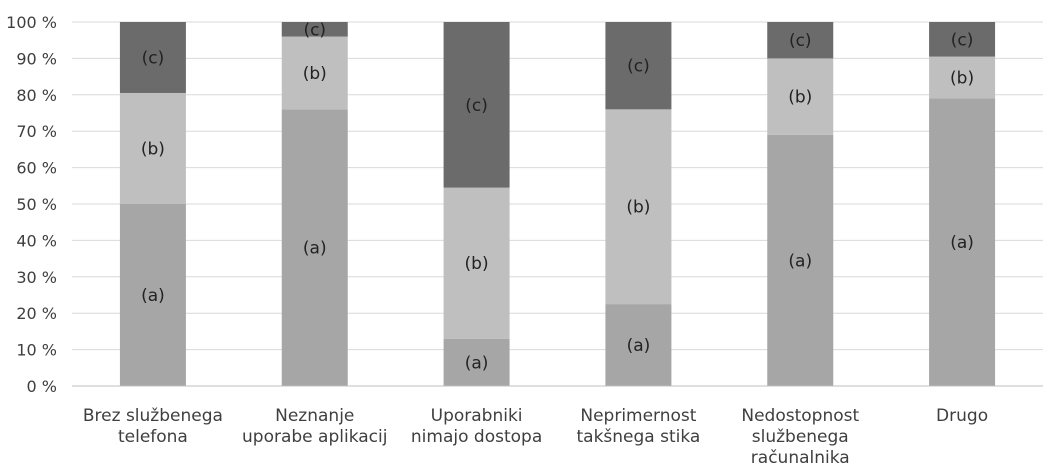  What do you see at coordinates (476, 437) in the screenshot?
I see `x-category-label-line: nimajo dostopa` at bounding box center [476, 437].